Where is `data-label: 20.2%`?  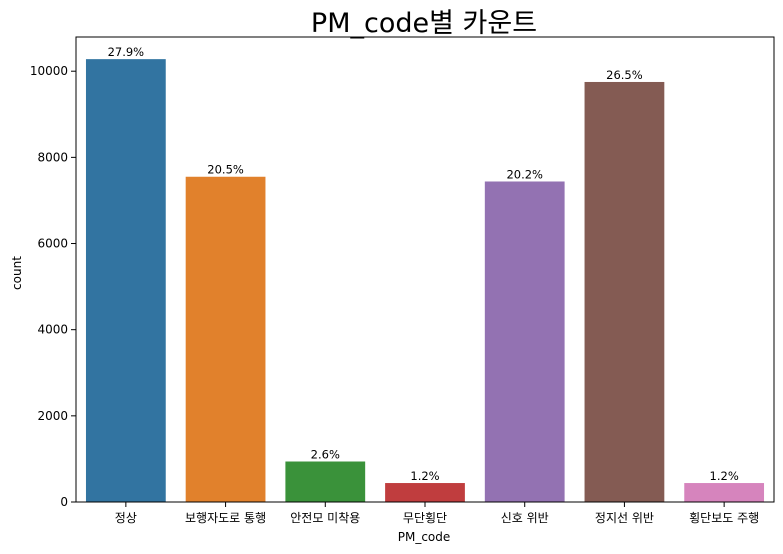
data-label: 20.2% is located at coordinates (524, 174).